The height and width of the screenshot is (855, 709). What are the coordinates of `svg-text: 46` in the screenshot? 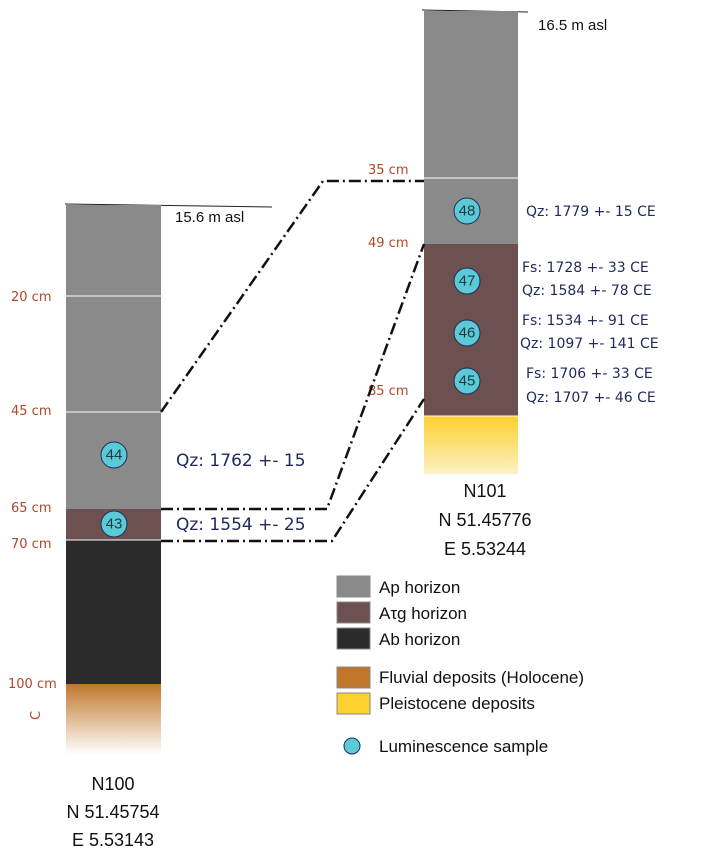 It's located at (467, 333).